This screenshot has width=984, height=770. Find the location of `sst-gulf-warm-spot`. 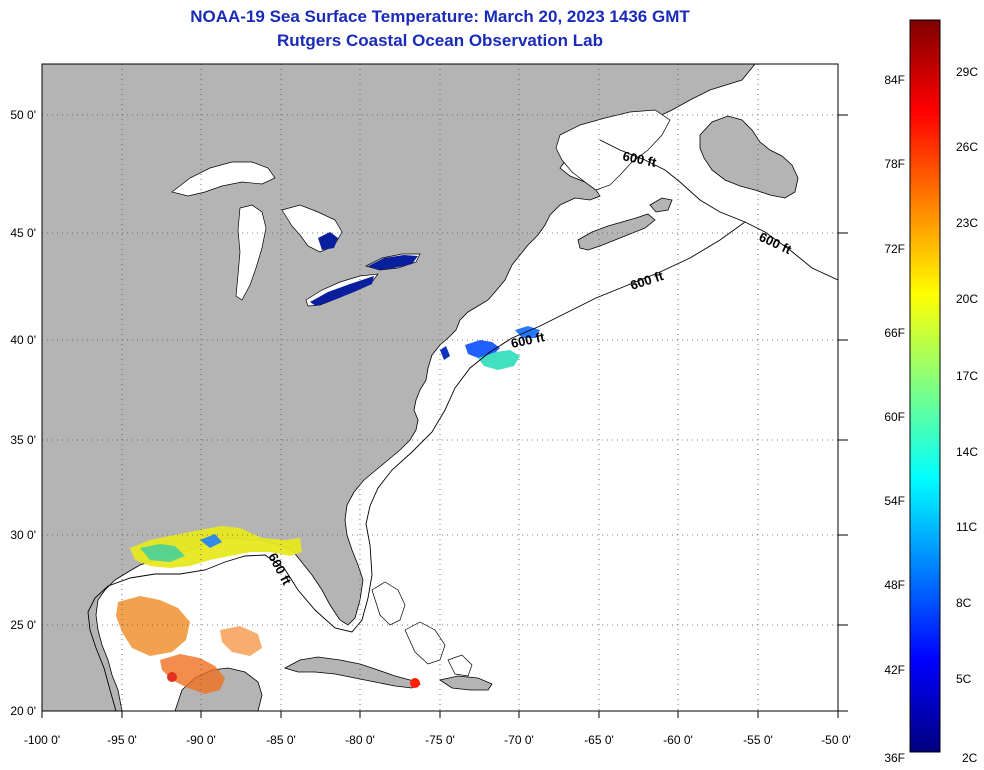

sst-gulf-warm-spot is located at coordinates (172, 677).